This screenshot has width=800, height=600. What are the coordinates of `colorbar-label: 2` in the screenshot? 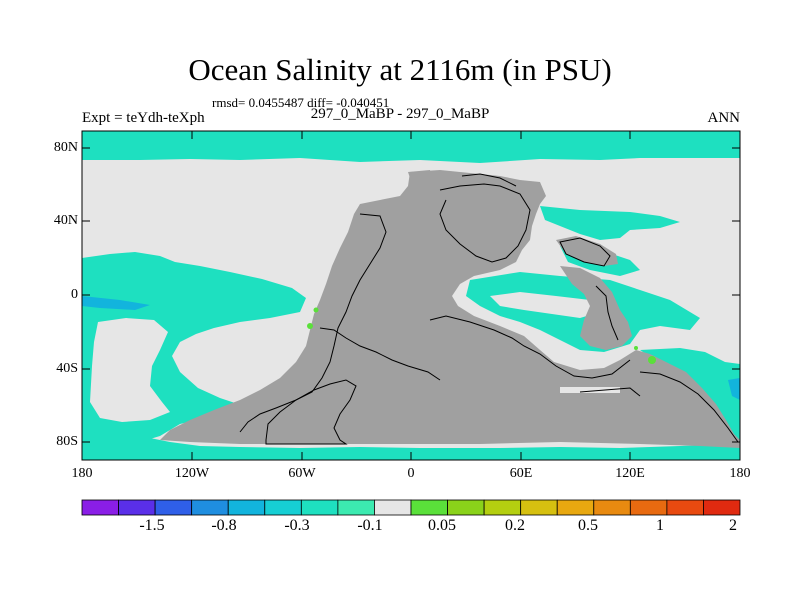 It's located at (733, 525).